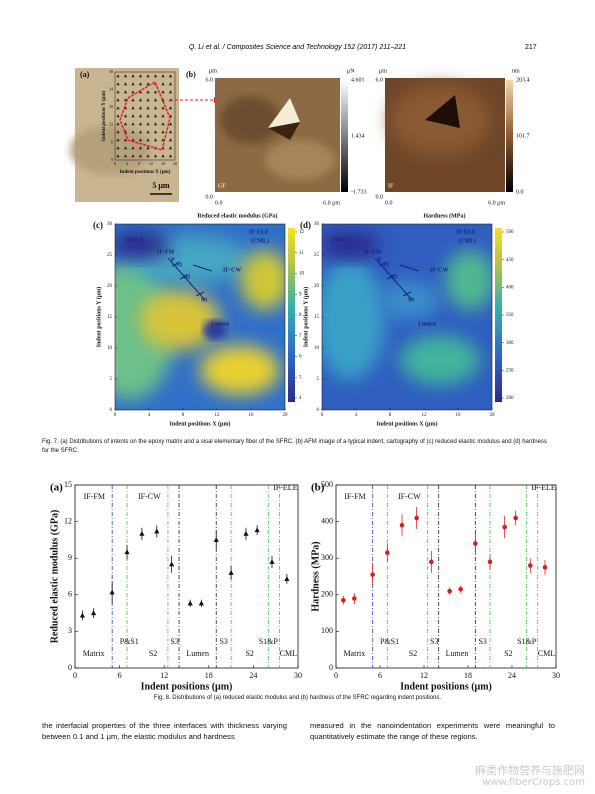 The height and width of the screenshot is (794, 595). Describe the element at coordinates (510, 398) in the screenshot. I see `colorbar-tick-label: 200` at that location.